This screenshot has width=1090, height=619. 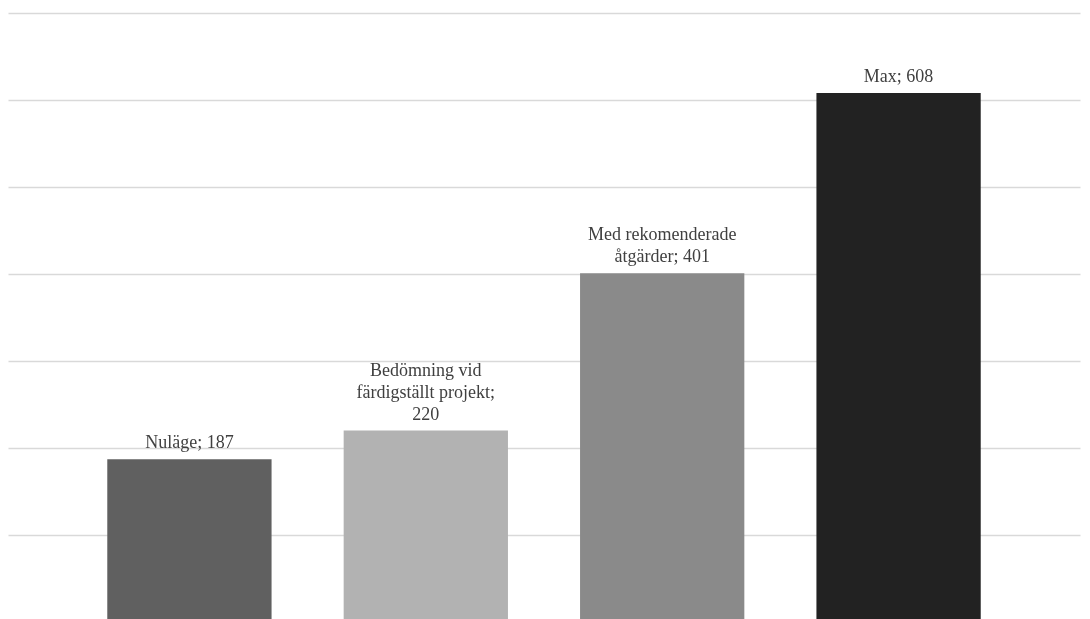 I want to click on data-label: Med rekomenderade åtgärder; 401, so click(x=662, y=245).